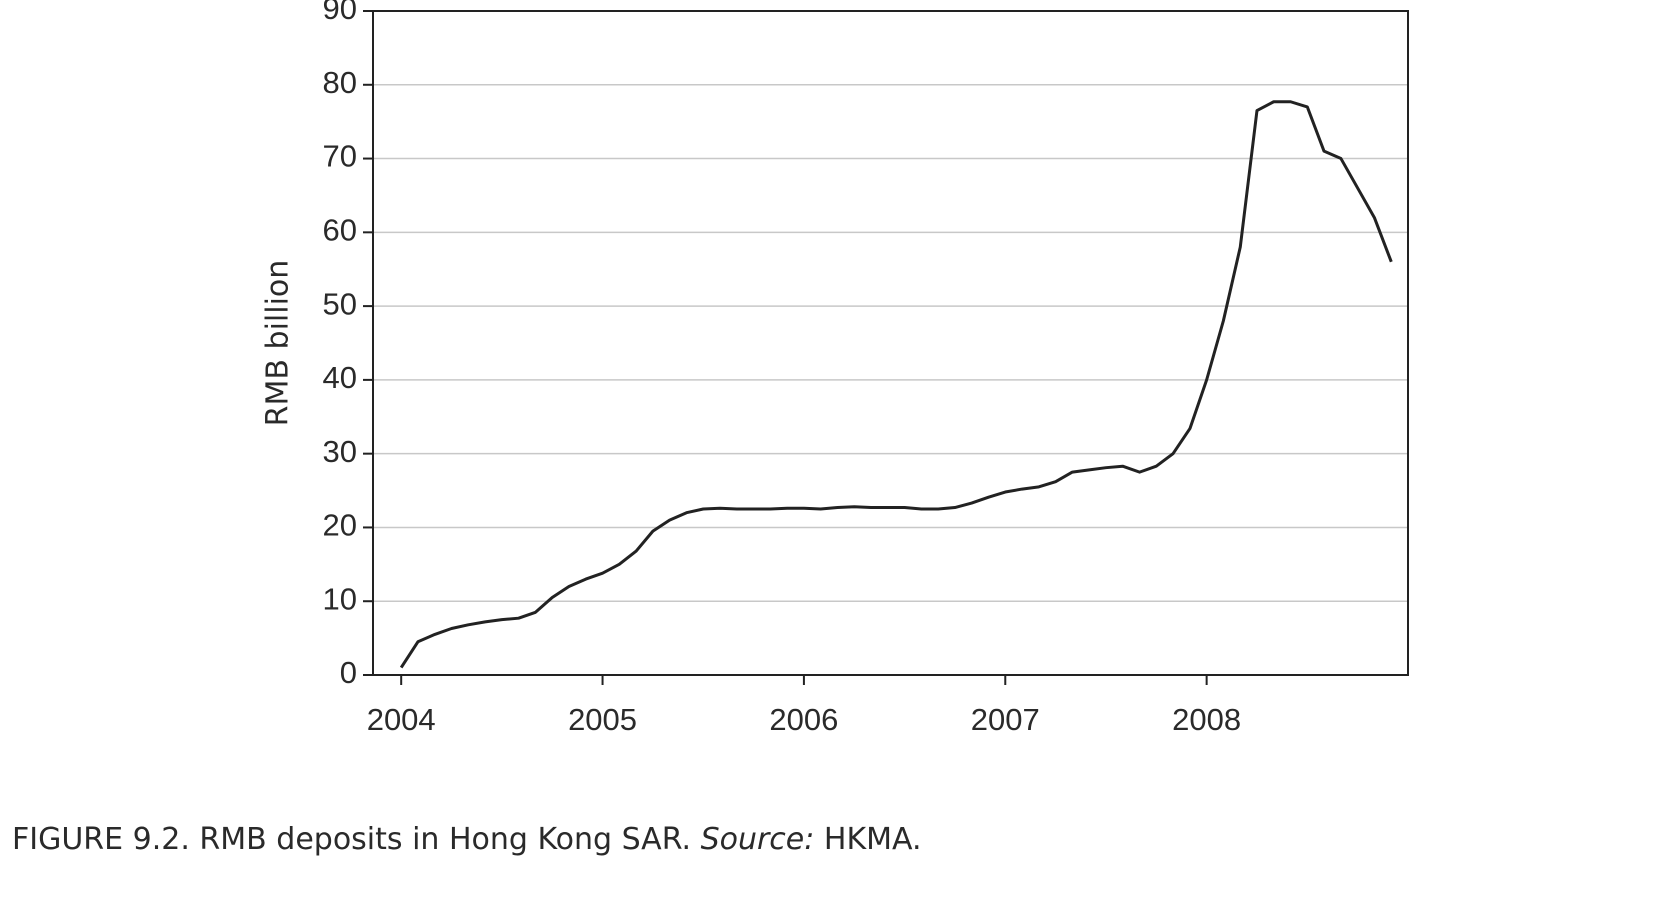 This screenshot has width=1653, height=897. Describe the element at coordinates (758, 839) in the screenshot. I see `source-label: Source:` at that location.